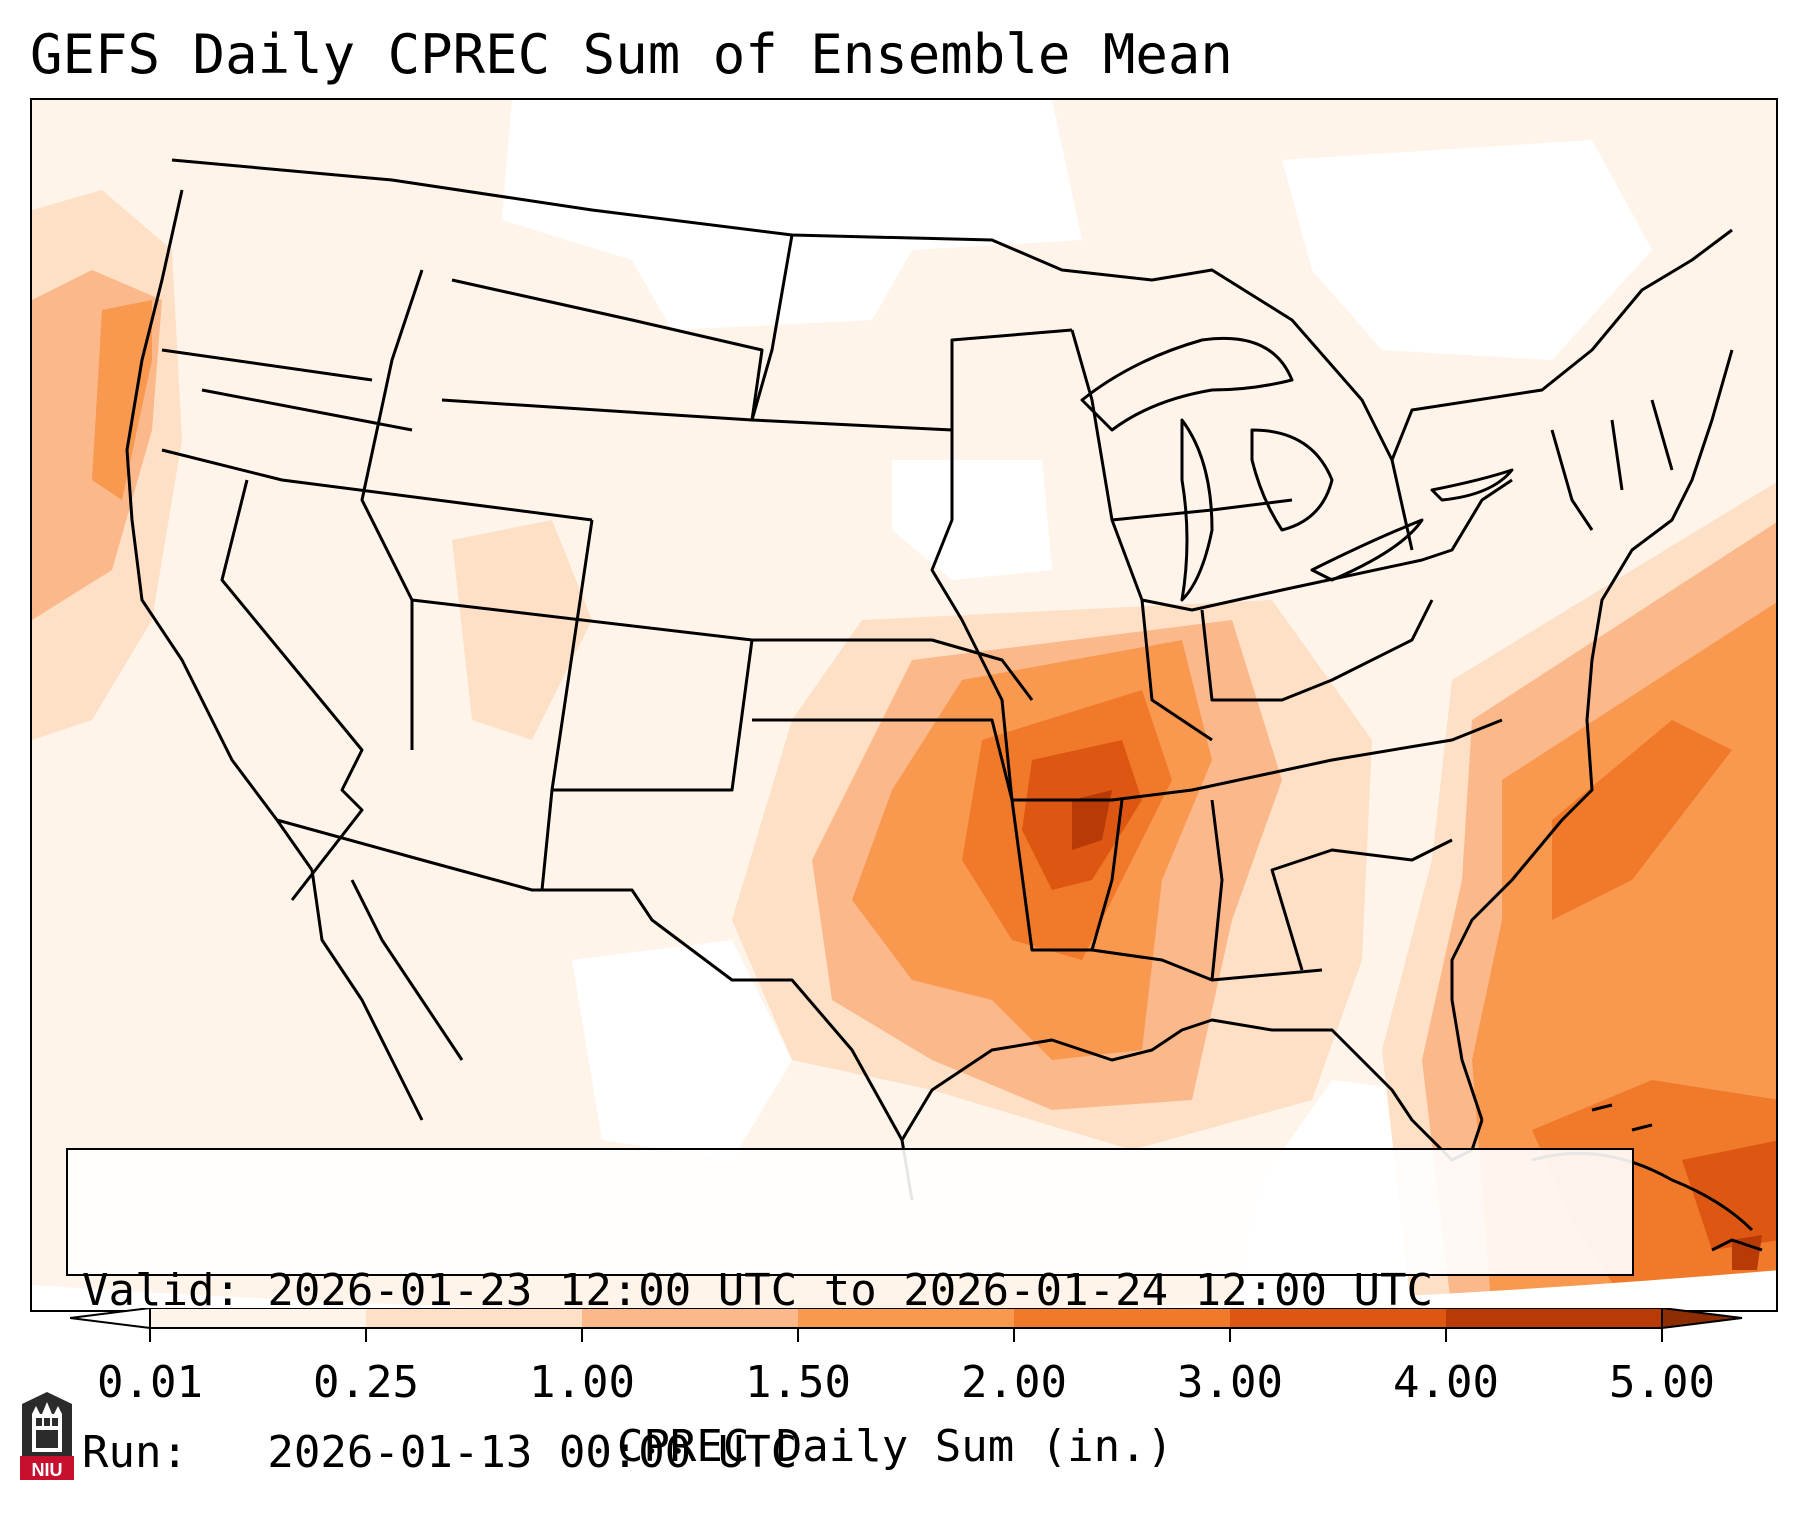 This screenshot has height=1534, width=1803. Describe the element at coordinates (150, 1382) in the screenshot. I see `colorbar-tick-label: 0.01` at that location.